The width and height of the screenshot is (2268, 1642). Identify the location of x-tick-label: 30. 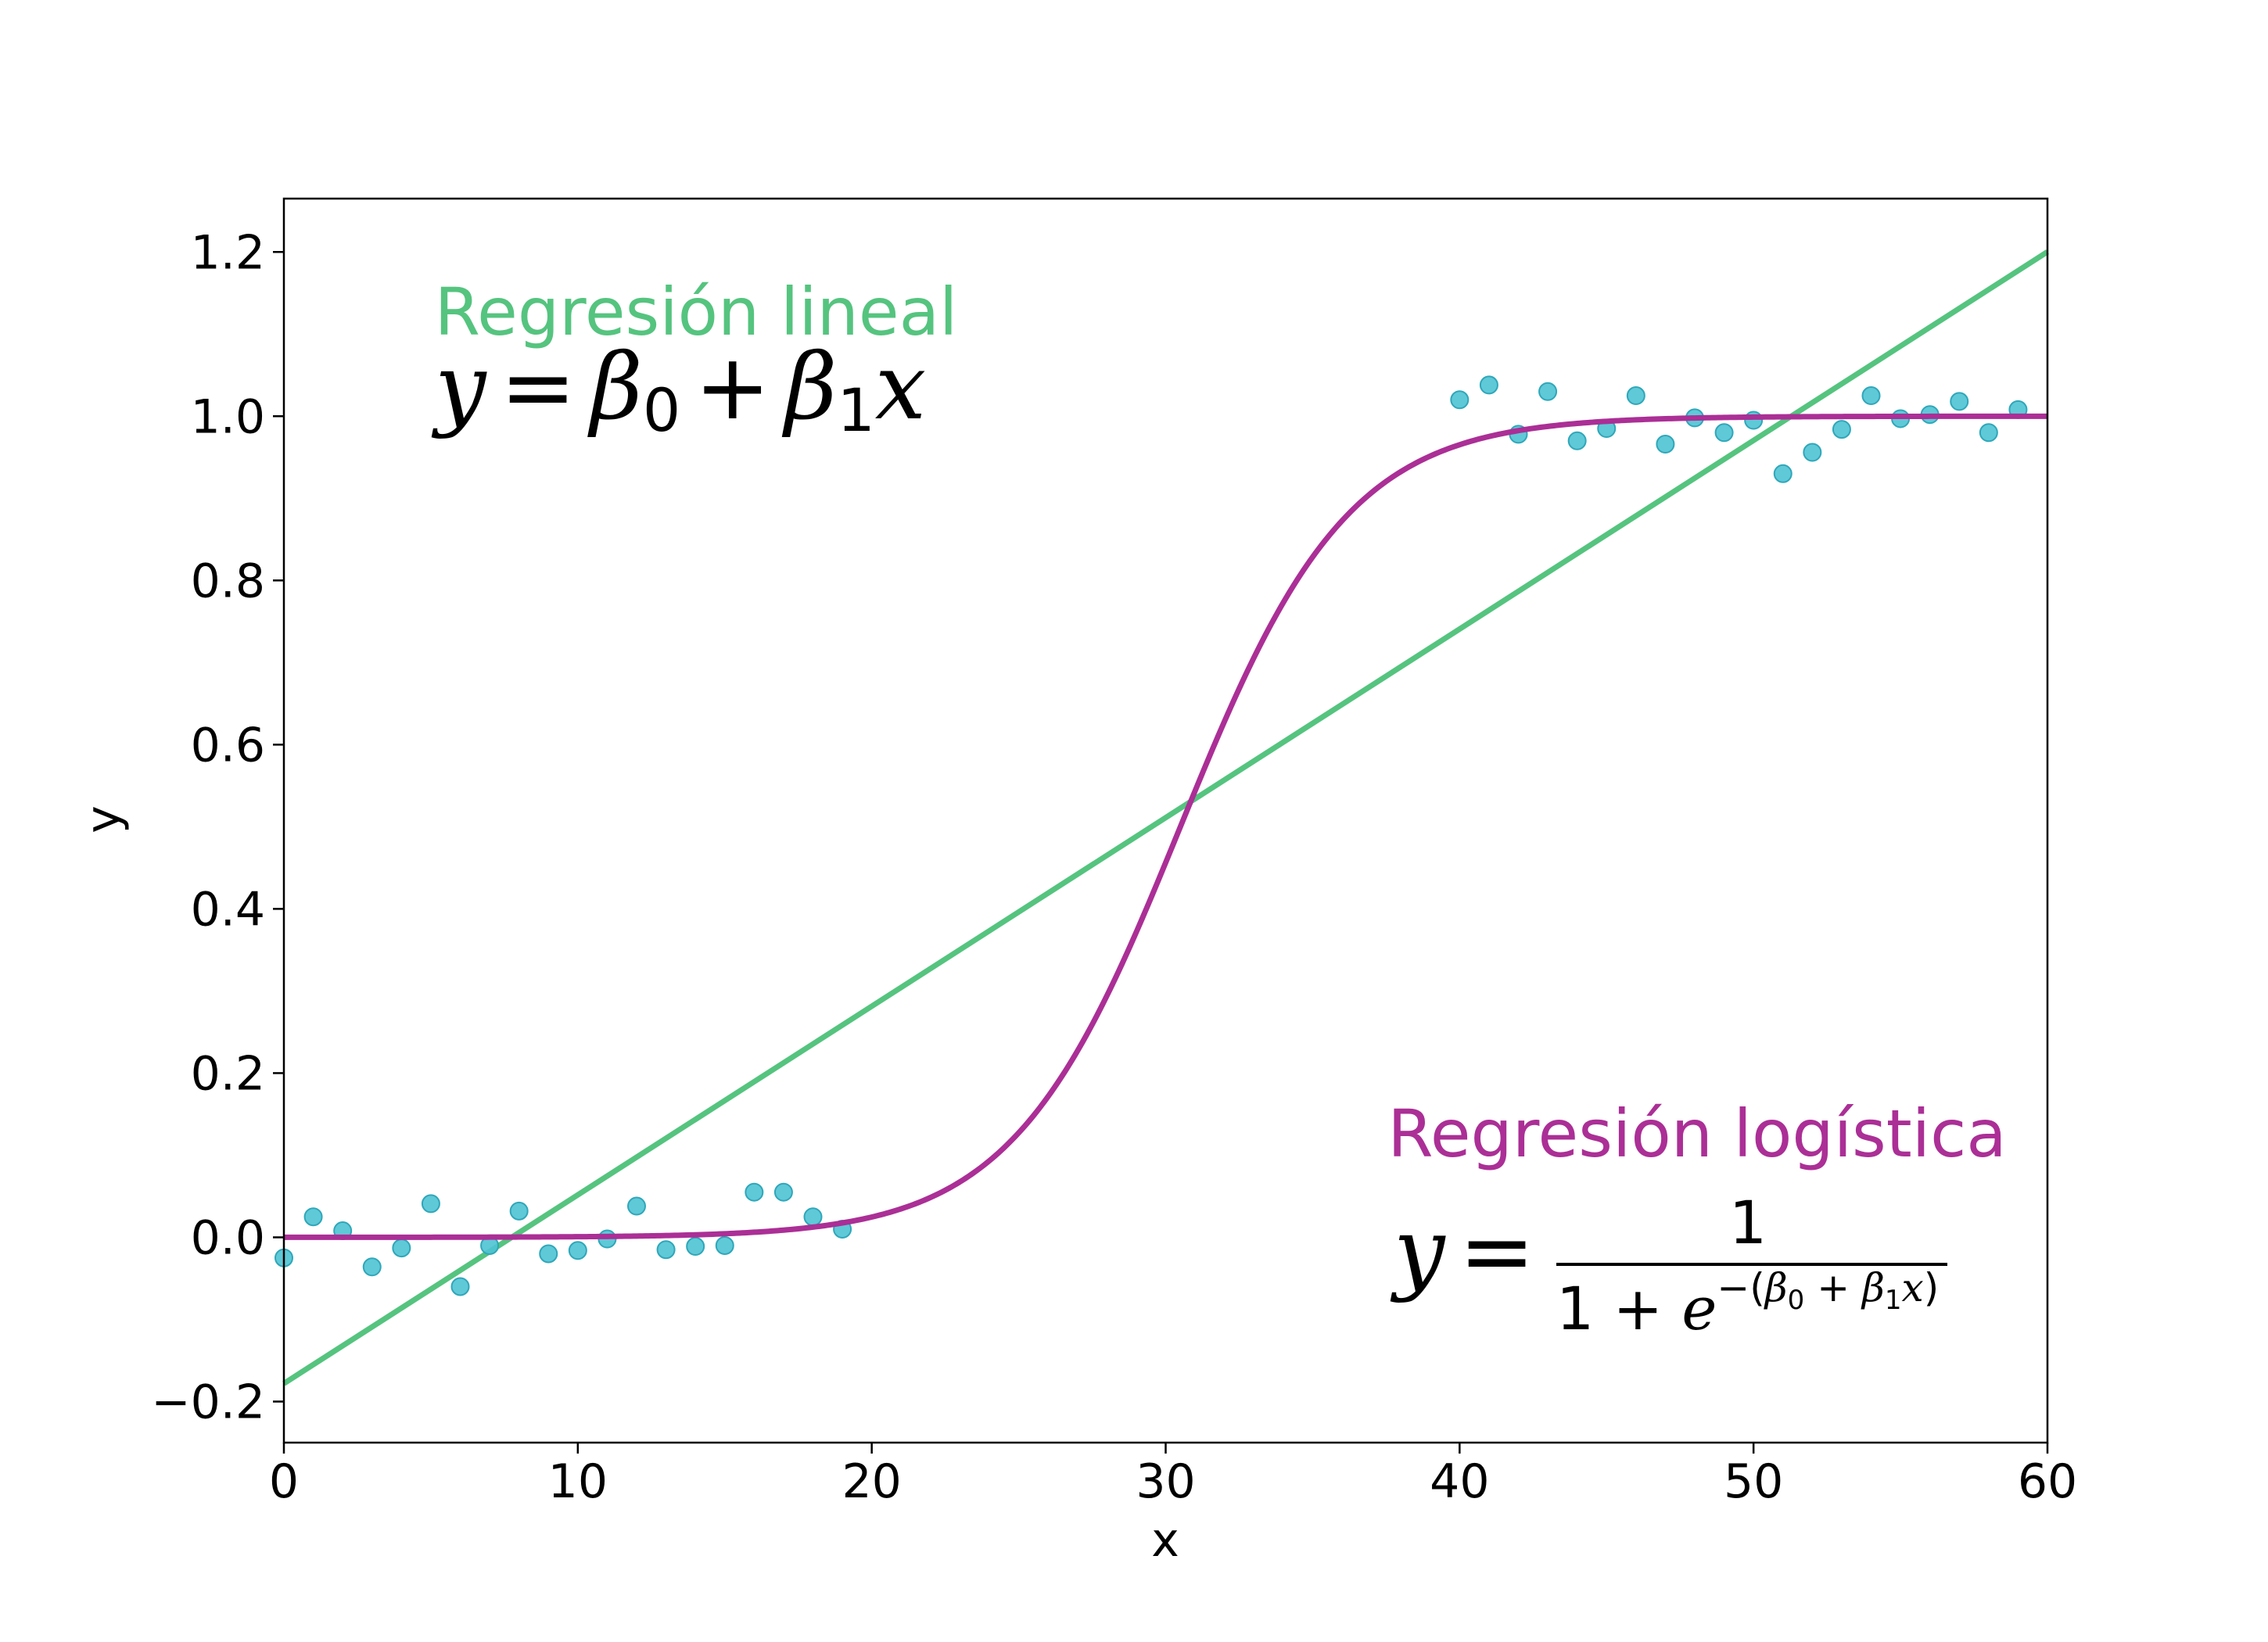
(1165, 1481).